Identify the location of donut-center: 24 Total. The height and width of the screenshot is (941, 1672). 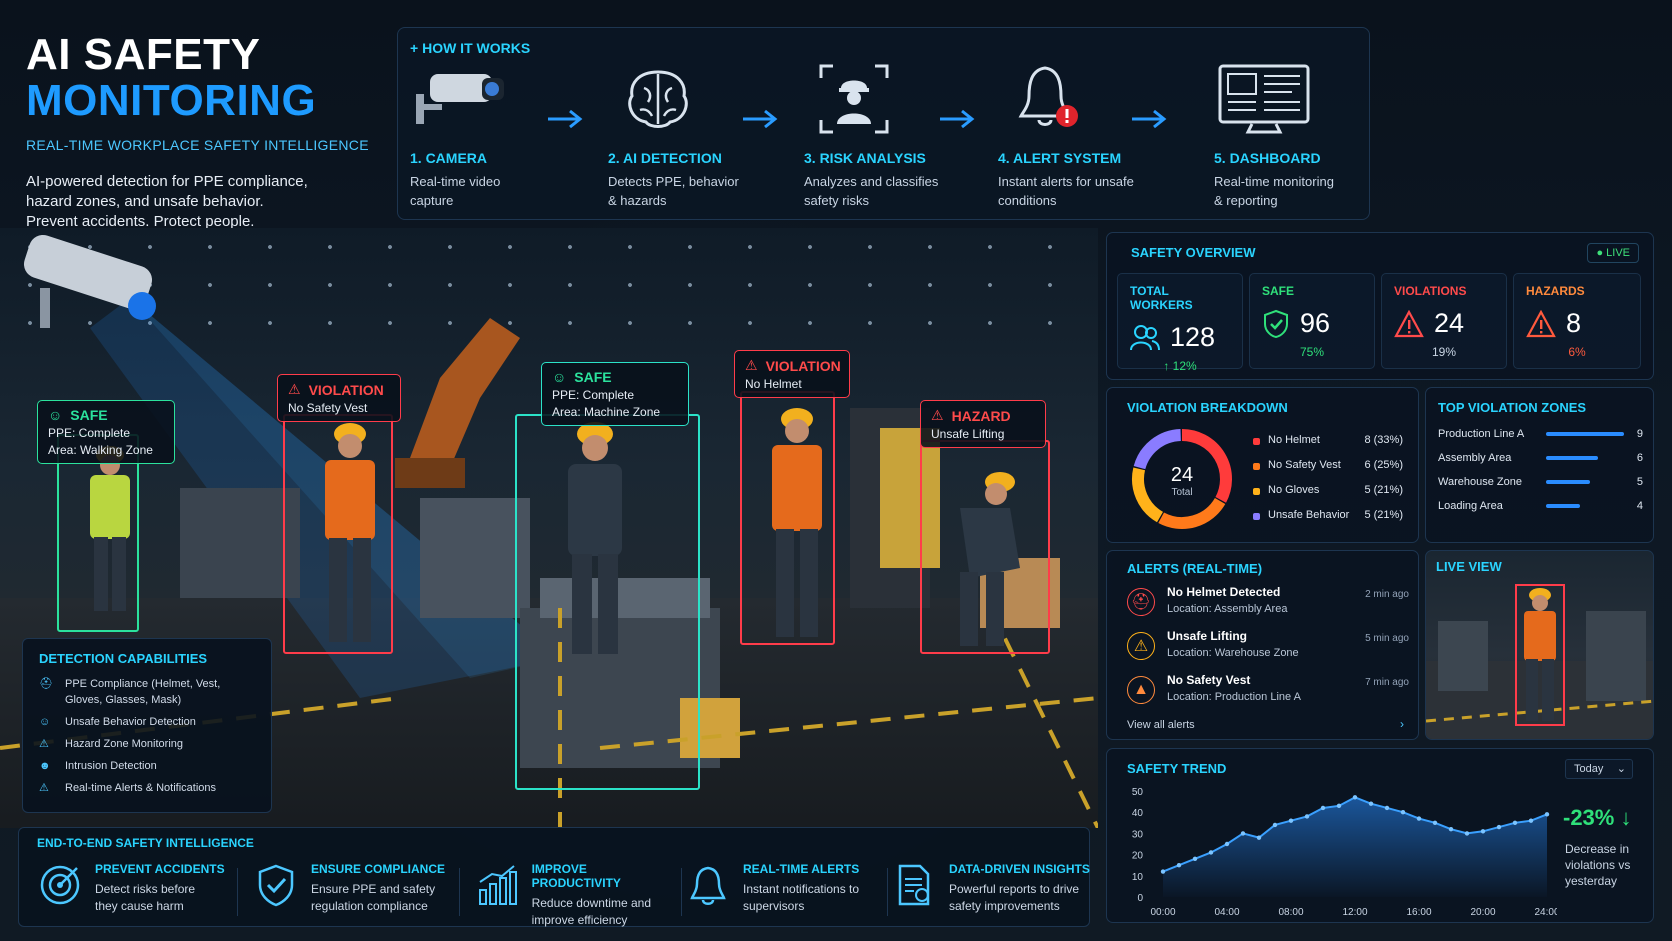
(1182, 481).